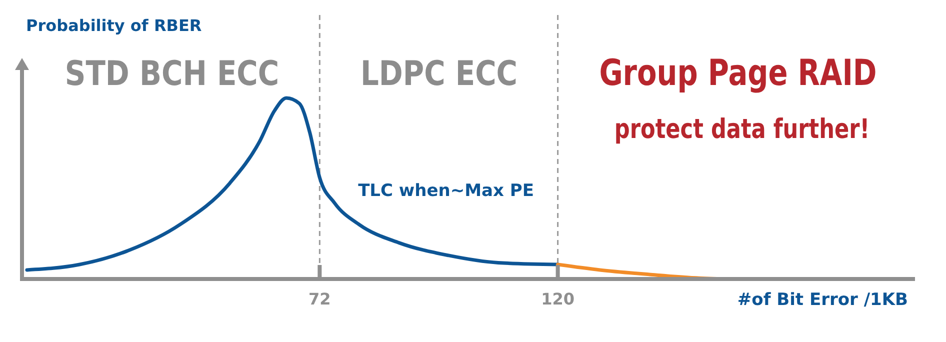 Image resolution: width=946 pixels, height=342 pixels. What do you see at coordinates (446, 191) in the screenshot?
I see `annotation: TLC when~Max PE` at bounding box center [446, 191].